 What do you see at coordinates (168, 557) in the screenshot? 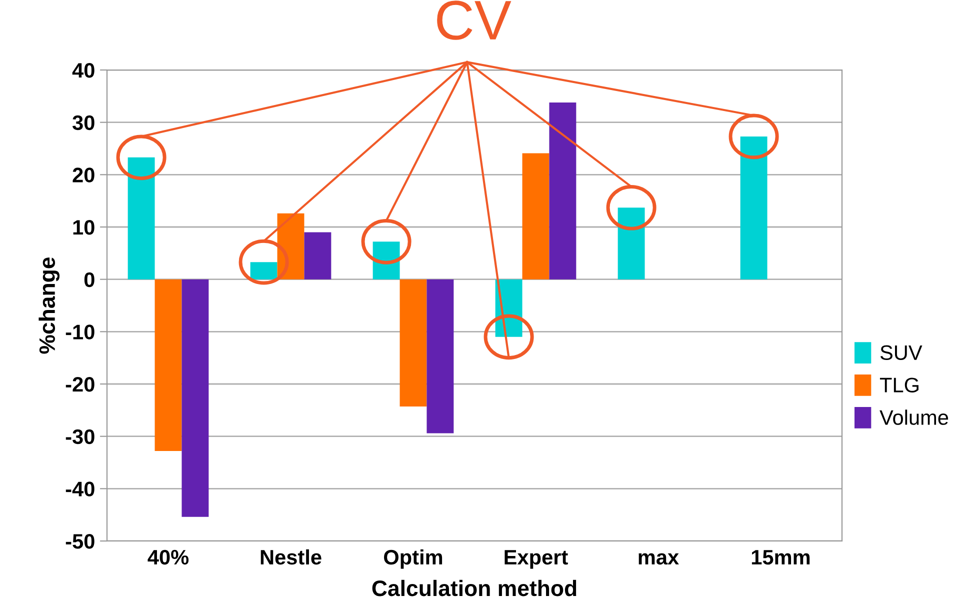
I see `x-tick-label: 40%` at bounding box center [168, 557].